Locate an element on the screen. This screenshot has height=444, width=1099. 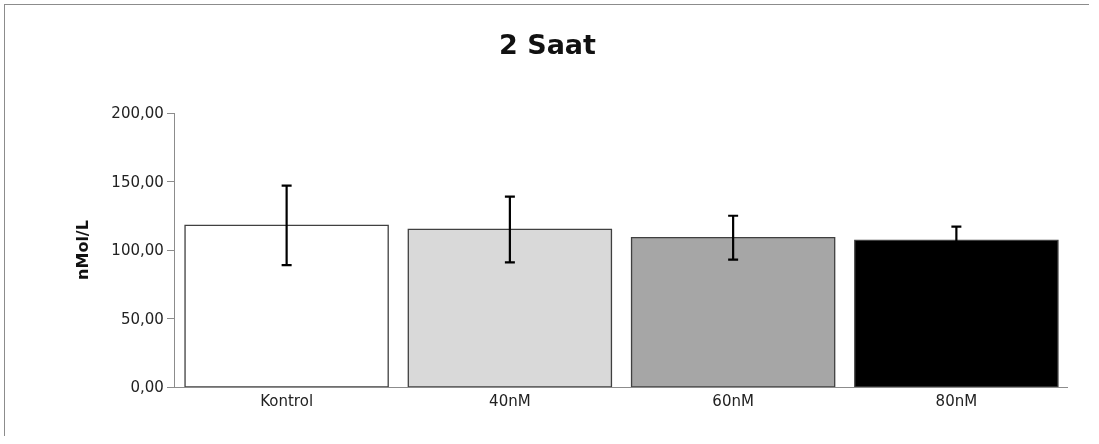
chart-title: 2 Saat is located at coordinates (548, 45).